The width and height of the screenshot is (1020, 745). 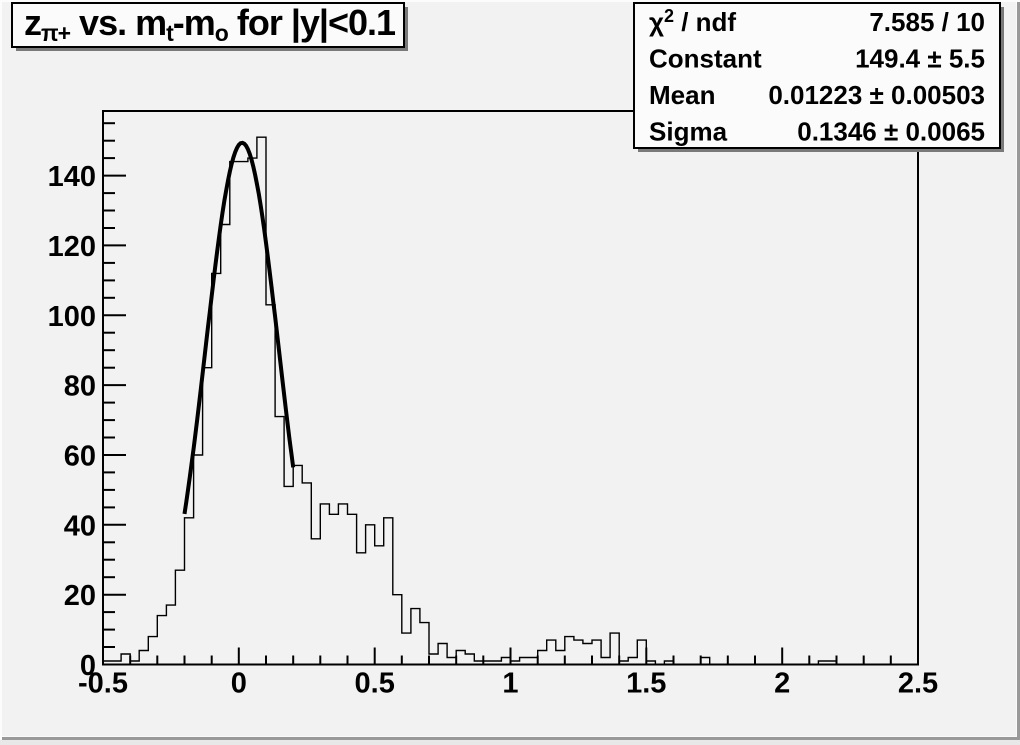 What do you see at coordinates (210, 24) in the screenshot?
I see `svg-text: zπ+ vs. mt-mo for |y|<0.1` at bounding box center [210, 24].